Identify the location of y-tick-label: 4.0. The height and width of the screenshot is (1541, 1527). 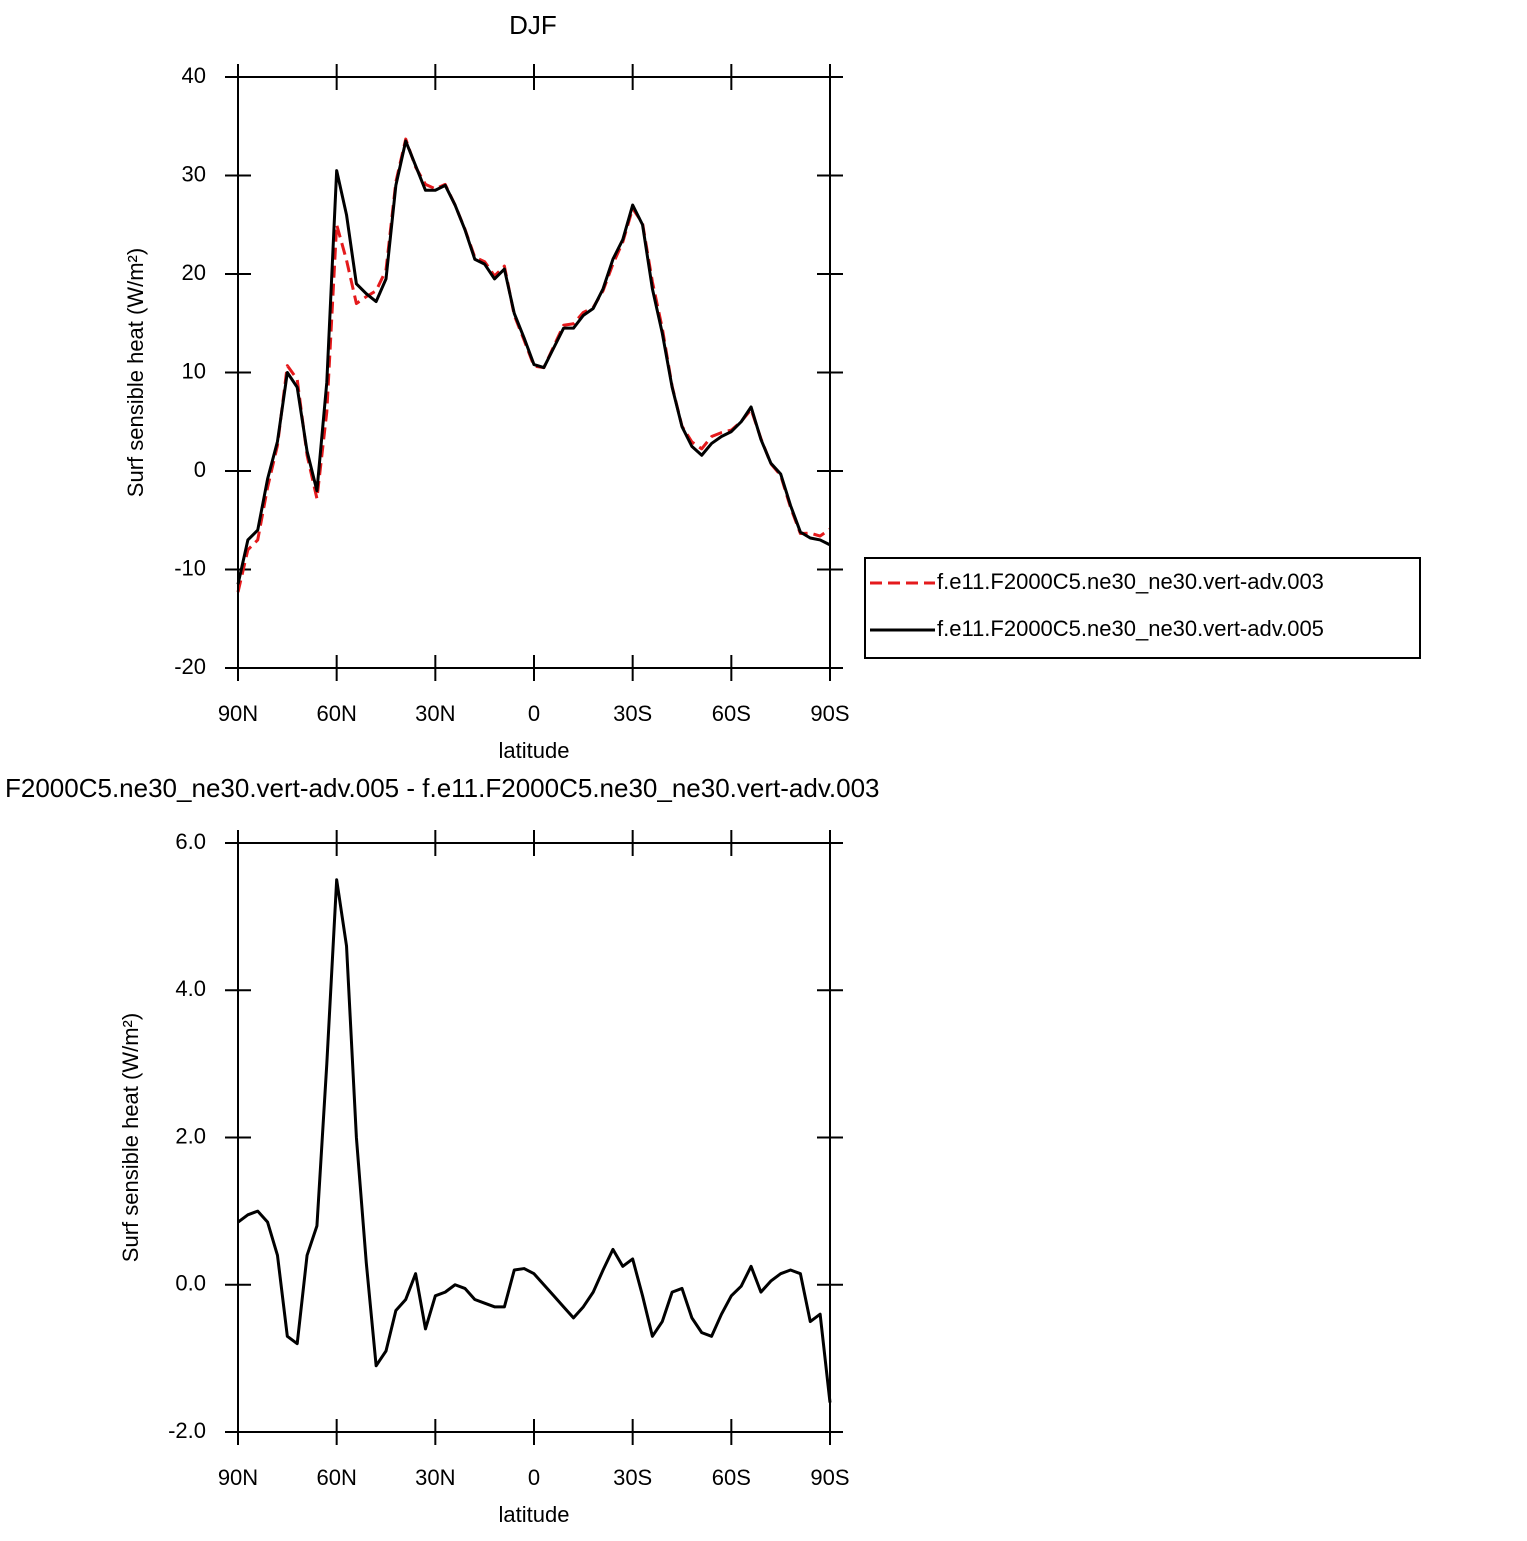
(190, 988).